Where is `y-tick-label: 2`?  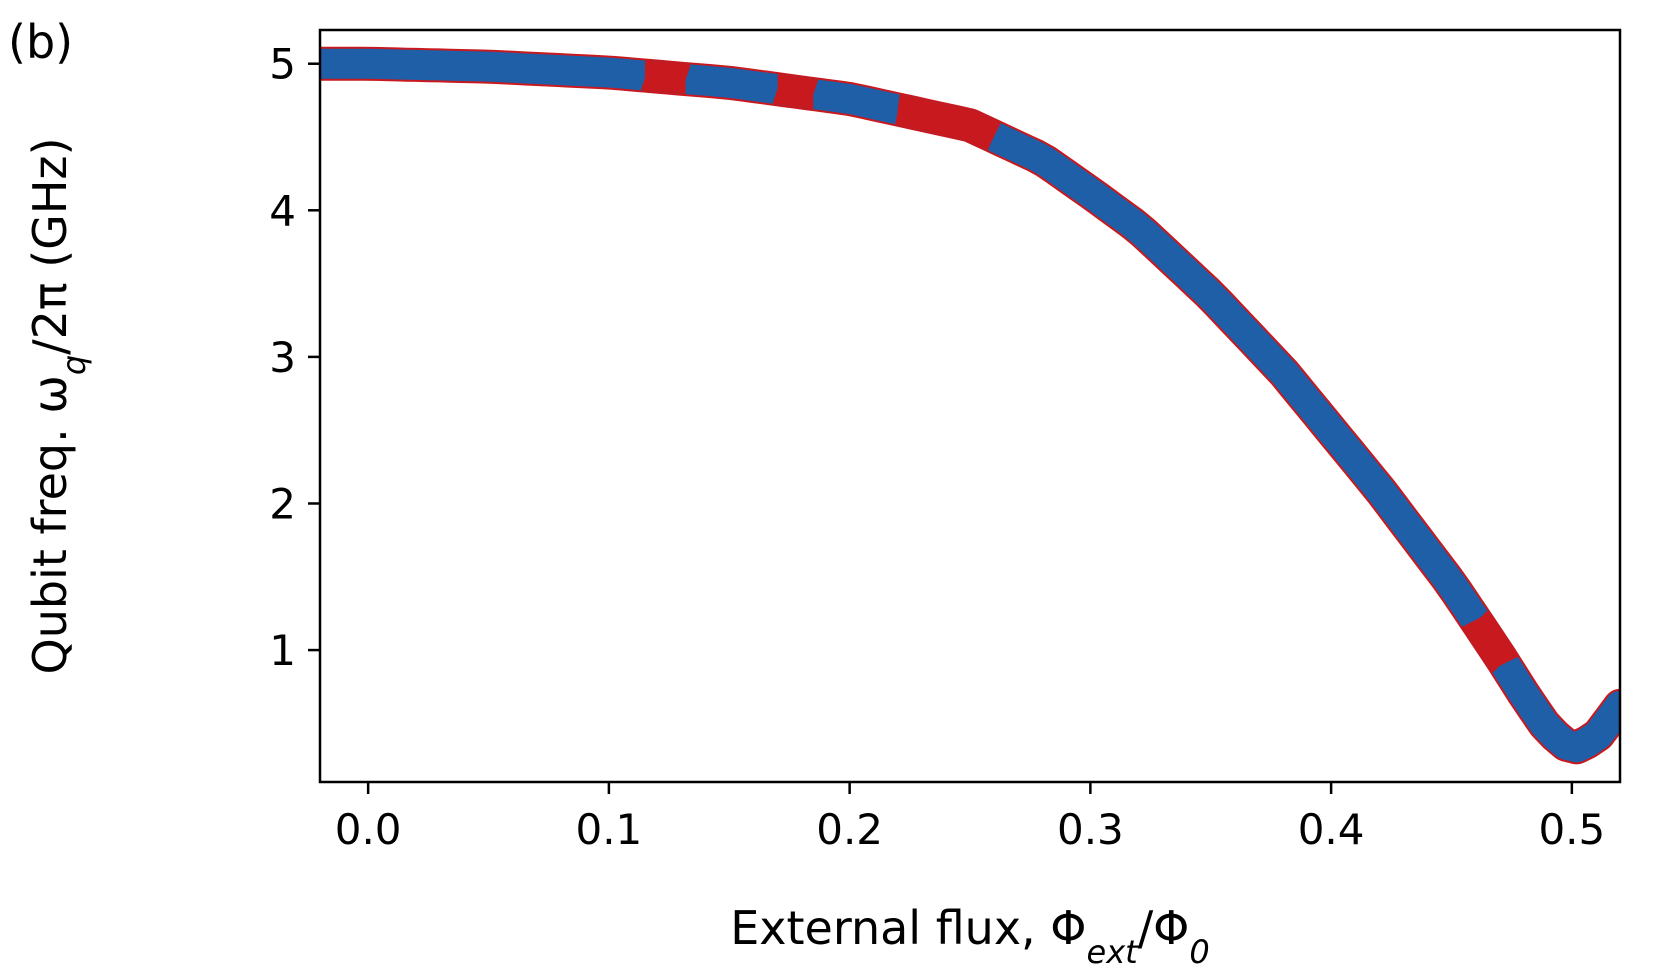 y-tick-label: 2 is located at coordinates (282, 503).